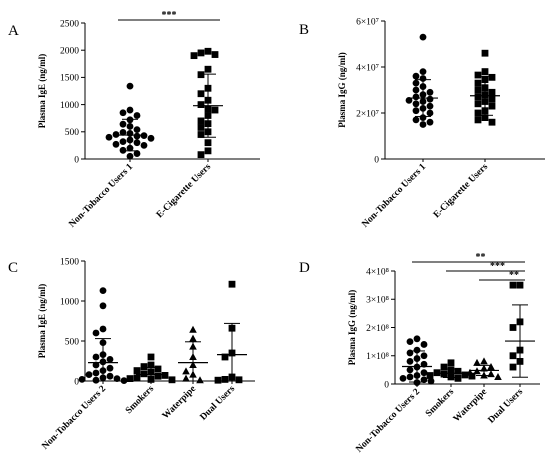  Describe the element at coordinates (69, 24) in the screenshot. I see `y-tick-label: 2500` at that location.